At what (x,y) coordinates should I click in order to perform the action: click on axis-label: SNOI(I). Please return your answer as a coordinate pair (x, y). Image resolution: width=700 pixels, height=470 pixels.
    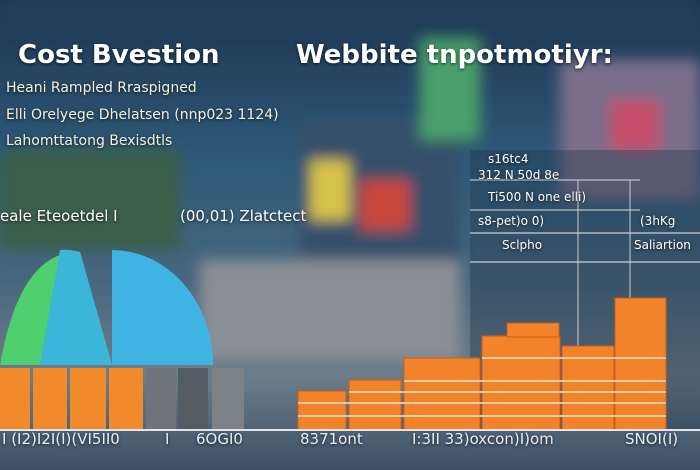
    Looking at the image, I should click on (652, 439).